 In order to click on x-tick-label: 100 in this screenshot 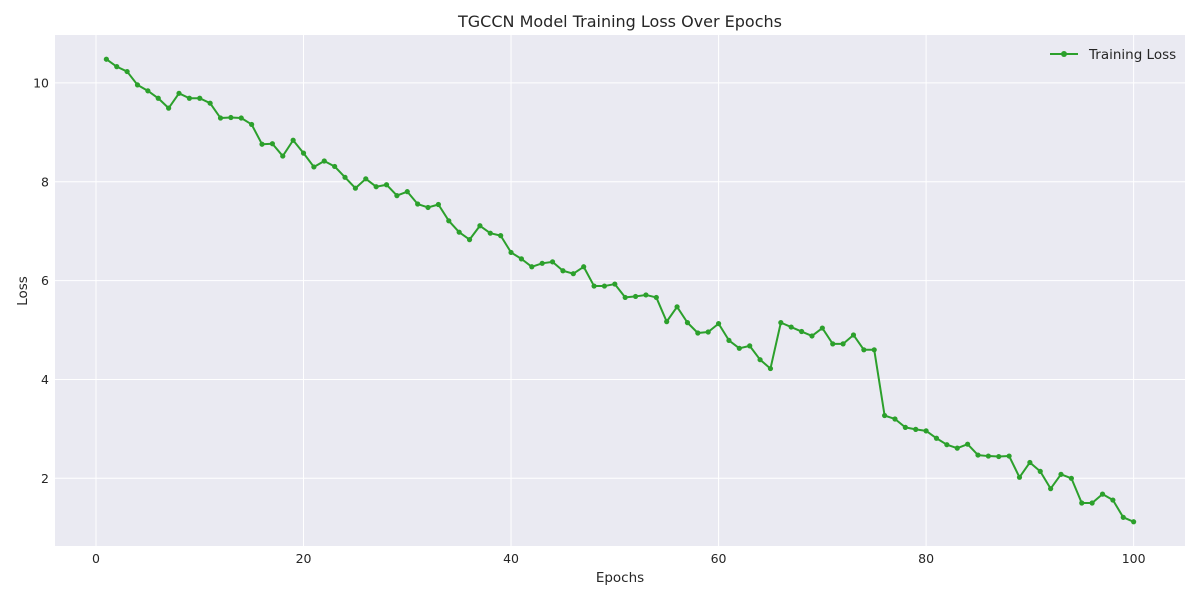, I will do `click(1134, 558)`.